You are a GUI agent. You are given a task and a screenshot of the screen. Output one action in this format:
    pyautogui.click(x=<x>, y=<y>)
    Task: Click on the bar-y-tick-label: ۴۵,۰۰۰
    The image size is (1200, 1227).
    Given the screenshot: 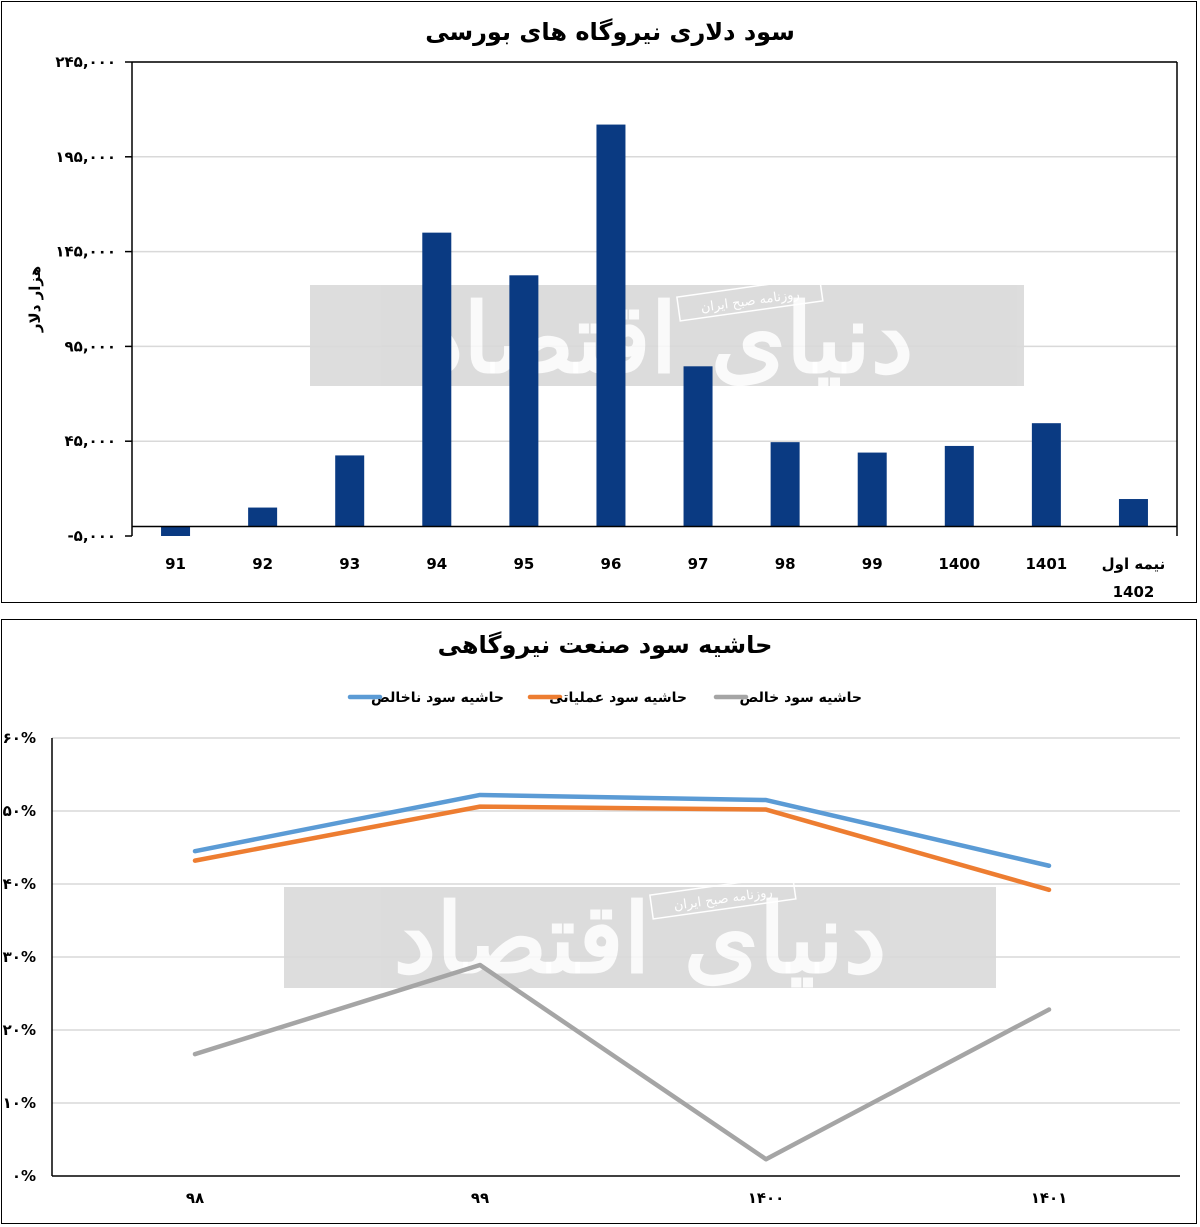 What is the action you would take?
    pyautogui.click(x=90, y=441)
    